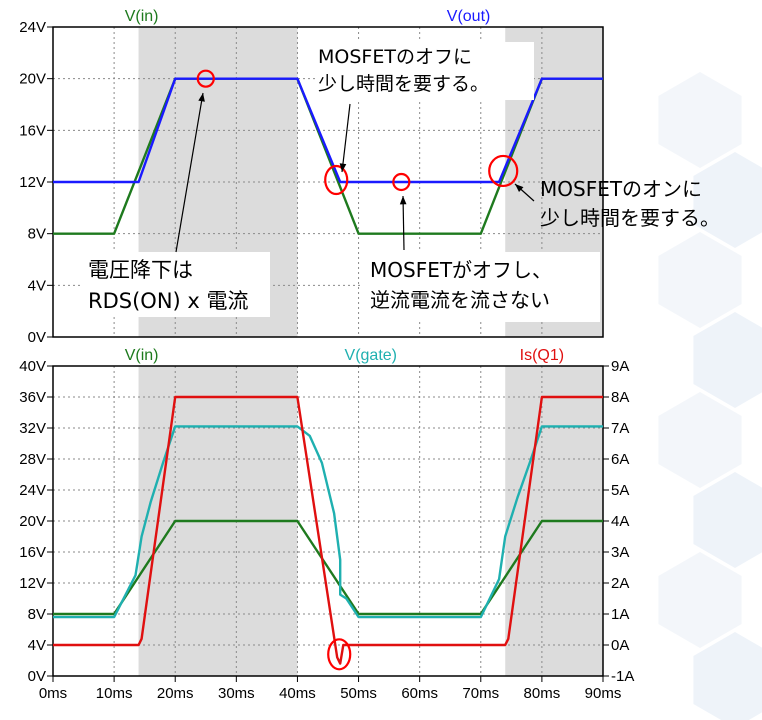 The height and width of the screenshot is (720, 762). What do you see at coordinates (168, 301) in the screenshot?
I see `annotation-voltage-drop-line: RDS(ON) x 電流` at bounding box center [168, 301].